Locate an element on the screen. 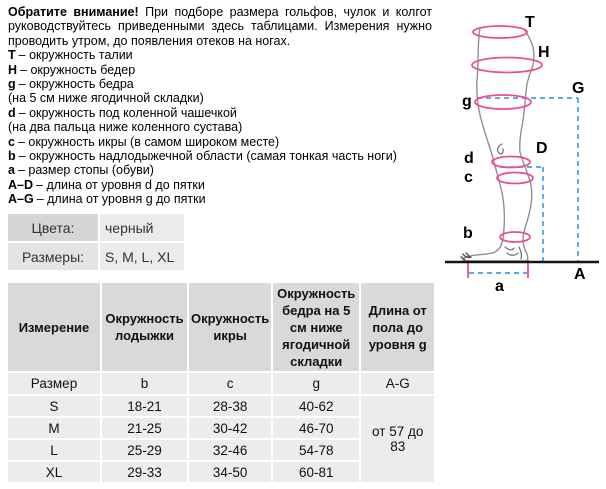 This screenshot has height=489, width=606. cell-size-S: S is located at coordinates (54, 406).